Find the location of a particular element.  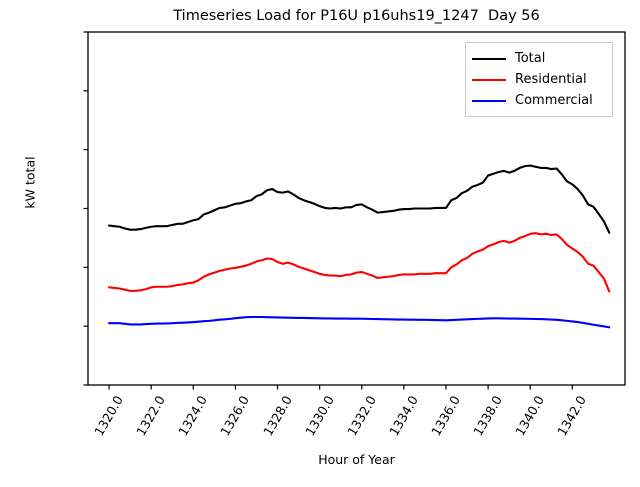

legend-item-residential: Residential is located at coordinates (539, 79).